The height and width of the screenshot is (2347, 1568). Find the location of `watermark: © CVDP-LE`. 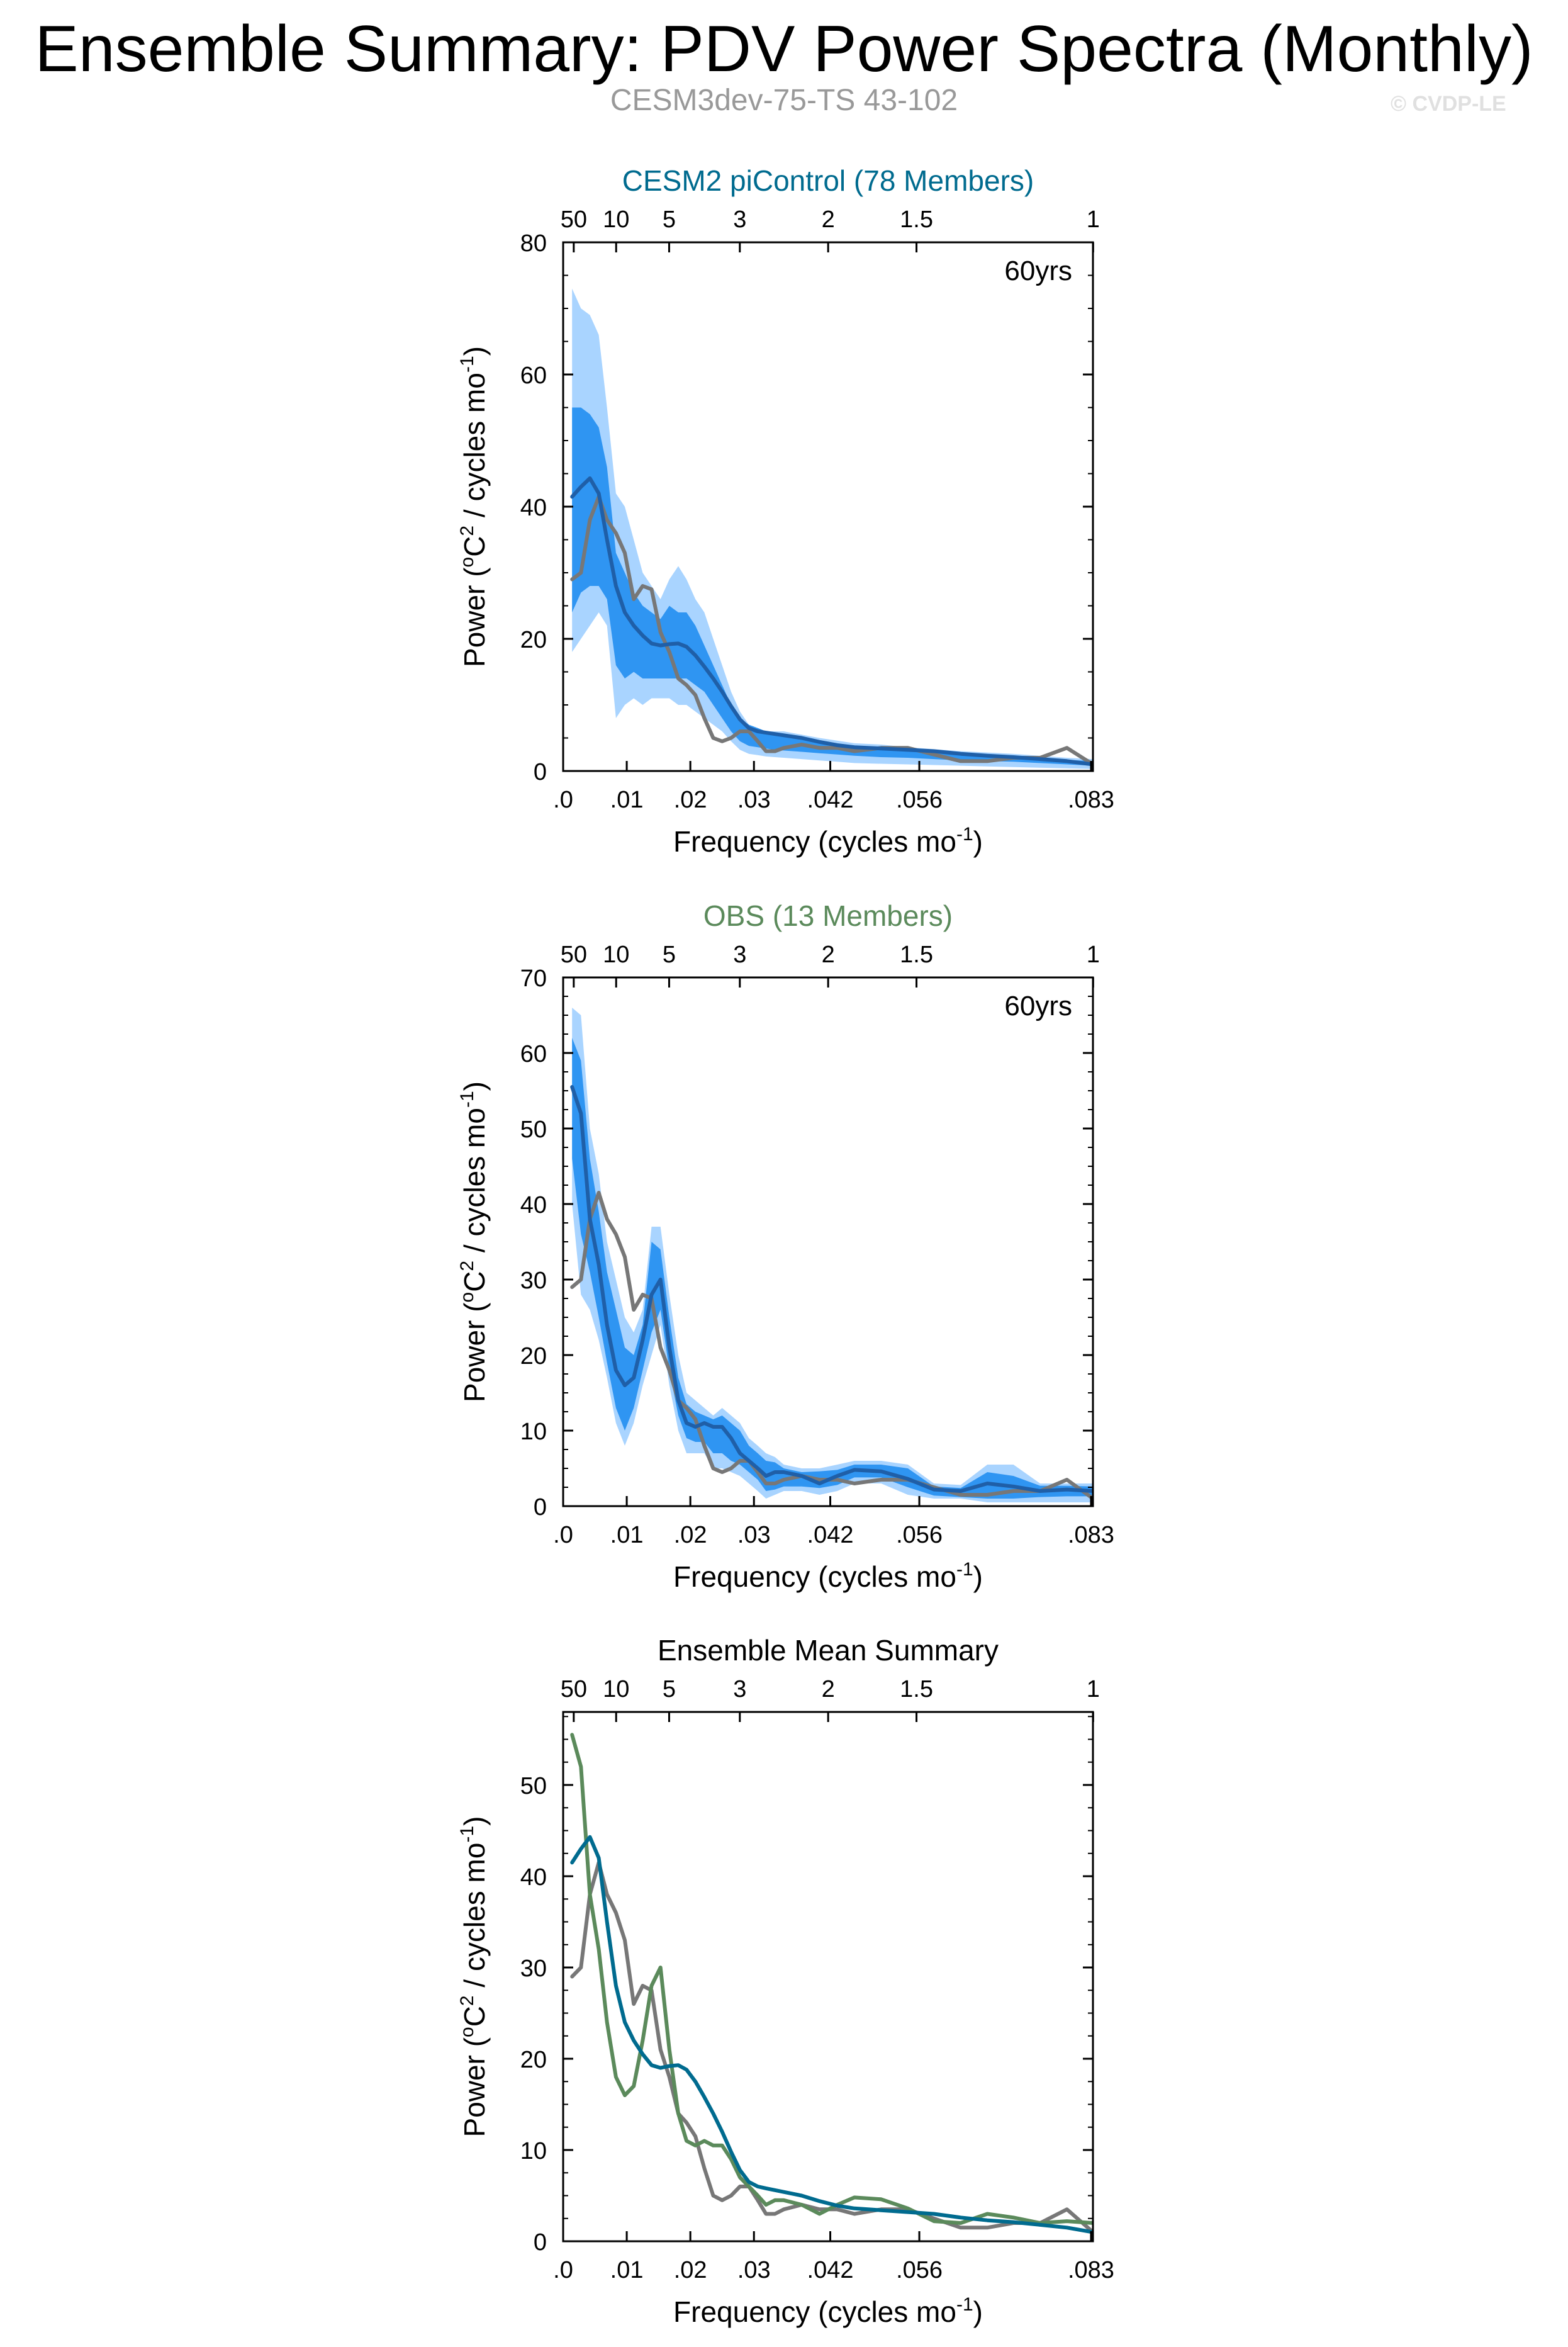

watermark: © CVDP-LE is located at coordinates (1448, 104).